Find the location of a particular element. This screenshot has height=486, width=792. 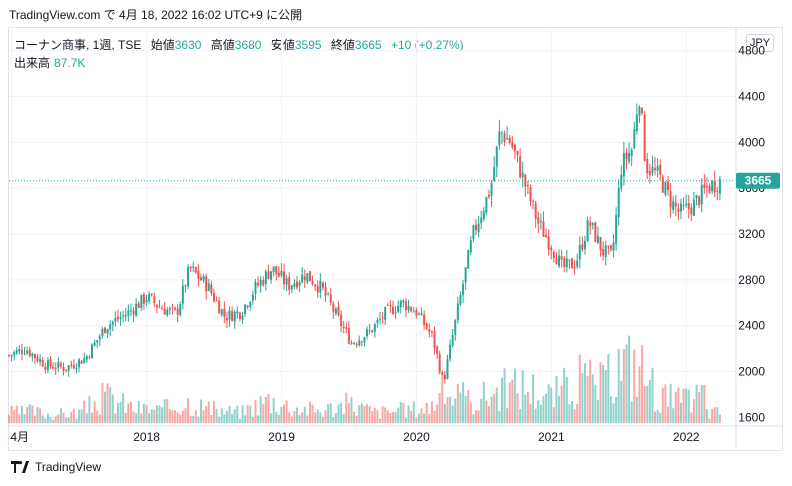

tradingview-logo-icon is located at coordinates (20, 467).